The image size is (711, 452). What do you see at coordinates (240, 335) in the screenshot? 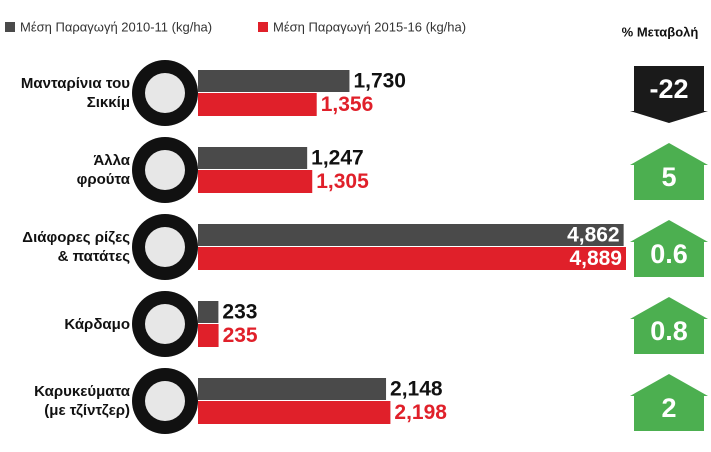
I see `value-label: 235` at bounding box center [240, 335].